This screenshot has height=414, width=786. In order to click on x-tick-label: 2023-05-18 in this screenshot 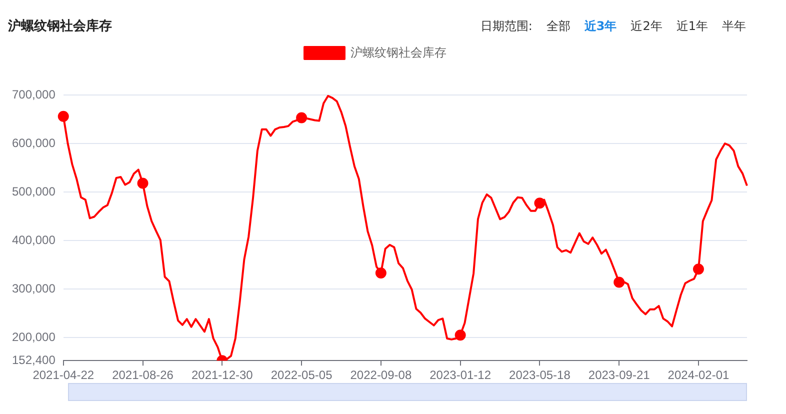, I will do `click(540, 375)`.